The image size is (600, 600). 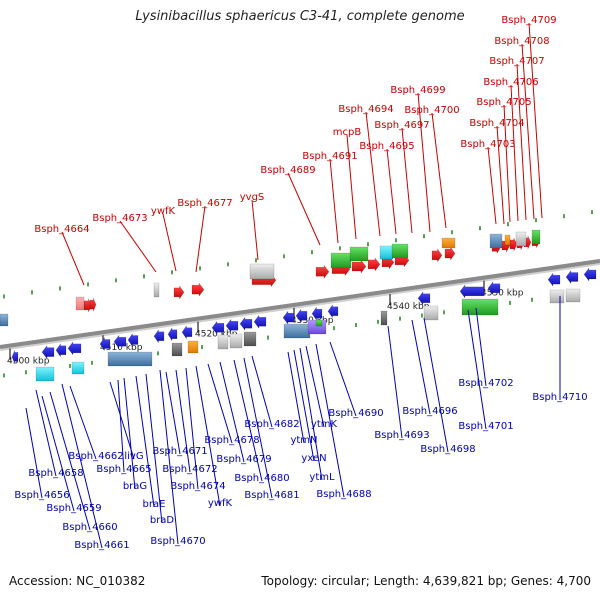 What do you see at coordinates (447, 449) in the screenshot?
I see `reverse-gene-label: Bsph_4698` at bounding box center [447, 449].